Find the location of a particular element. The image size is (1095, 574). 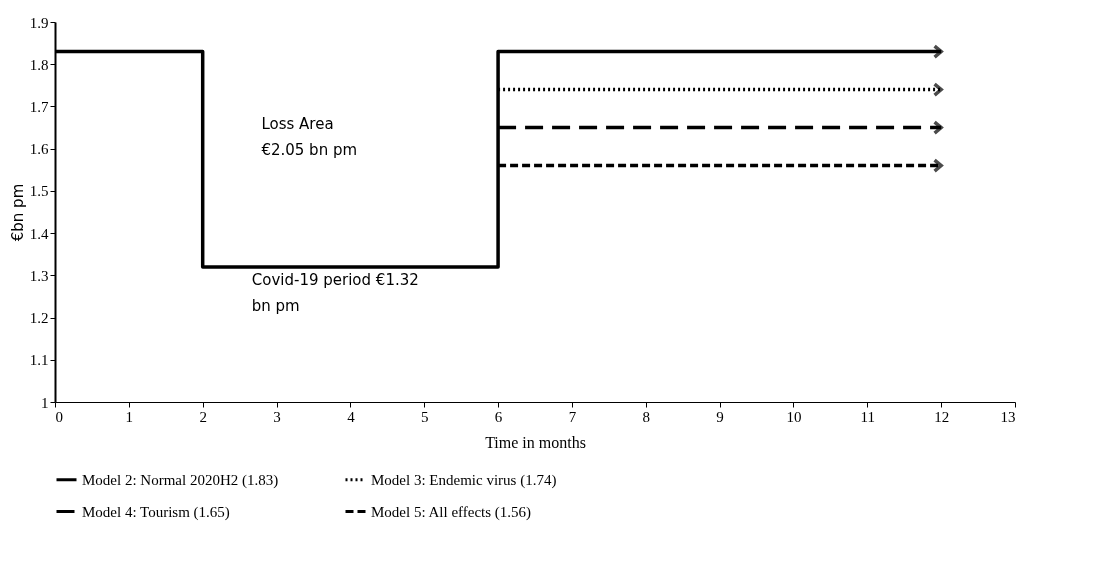

x-tick-label: 3 is located at coordinates (277, 416).